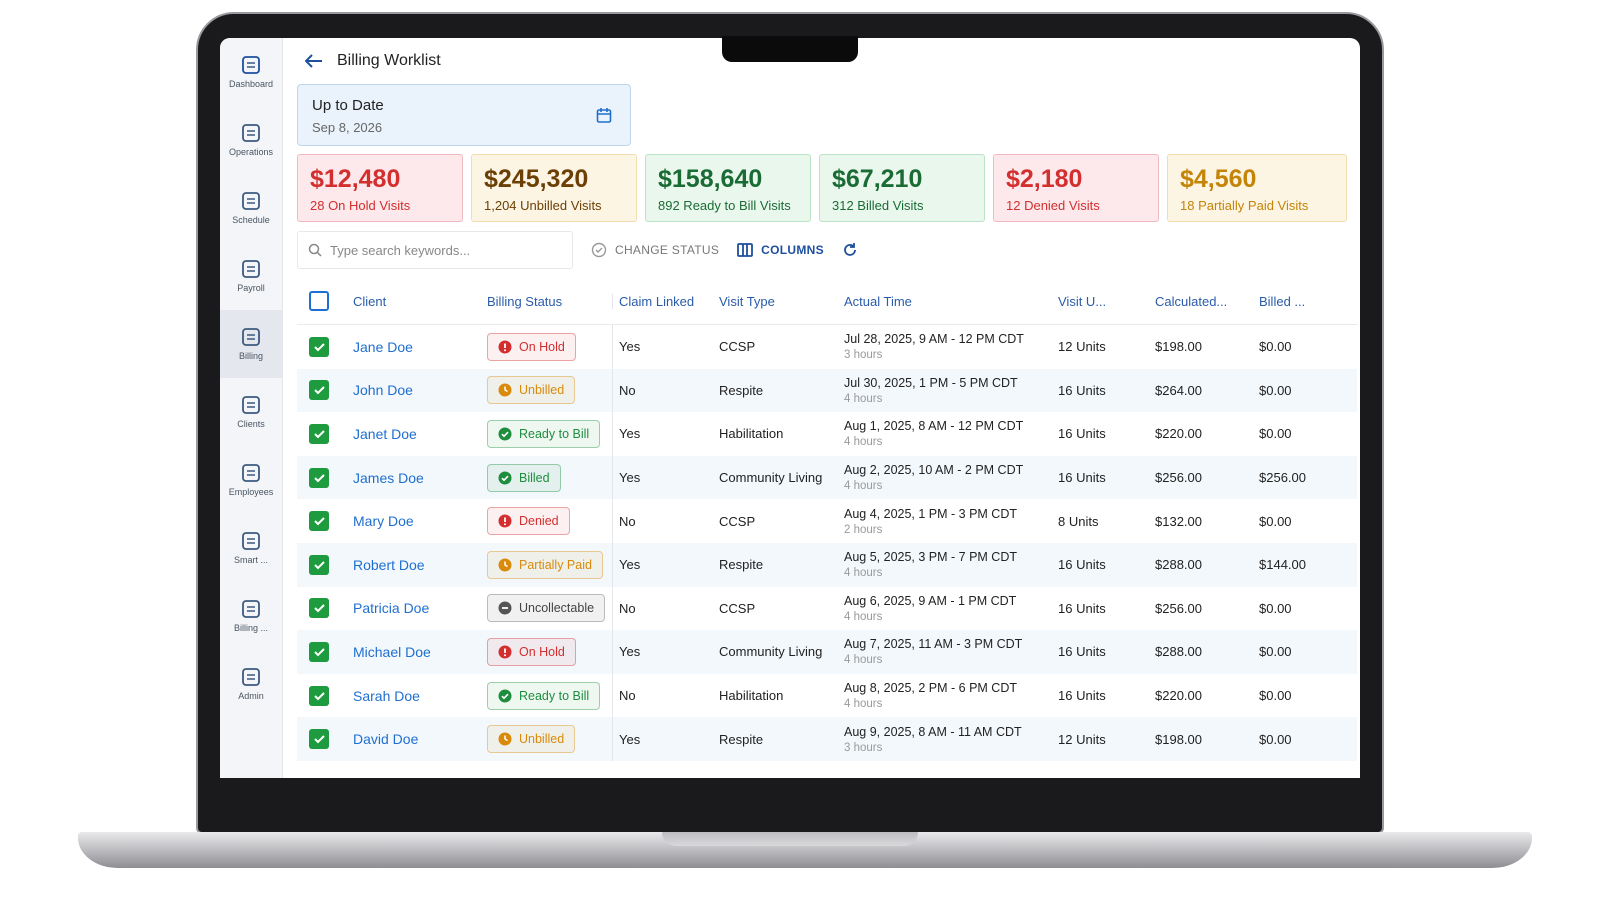 The width and height of the screenshot is (1600, 900). What do you see at coordinates (630, 739) in the screenshot?
I see `claim-linked: Yes` at bounding box center [630, 739].